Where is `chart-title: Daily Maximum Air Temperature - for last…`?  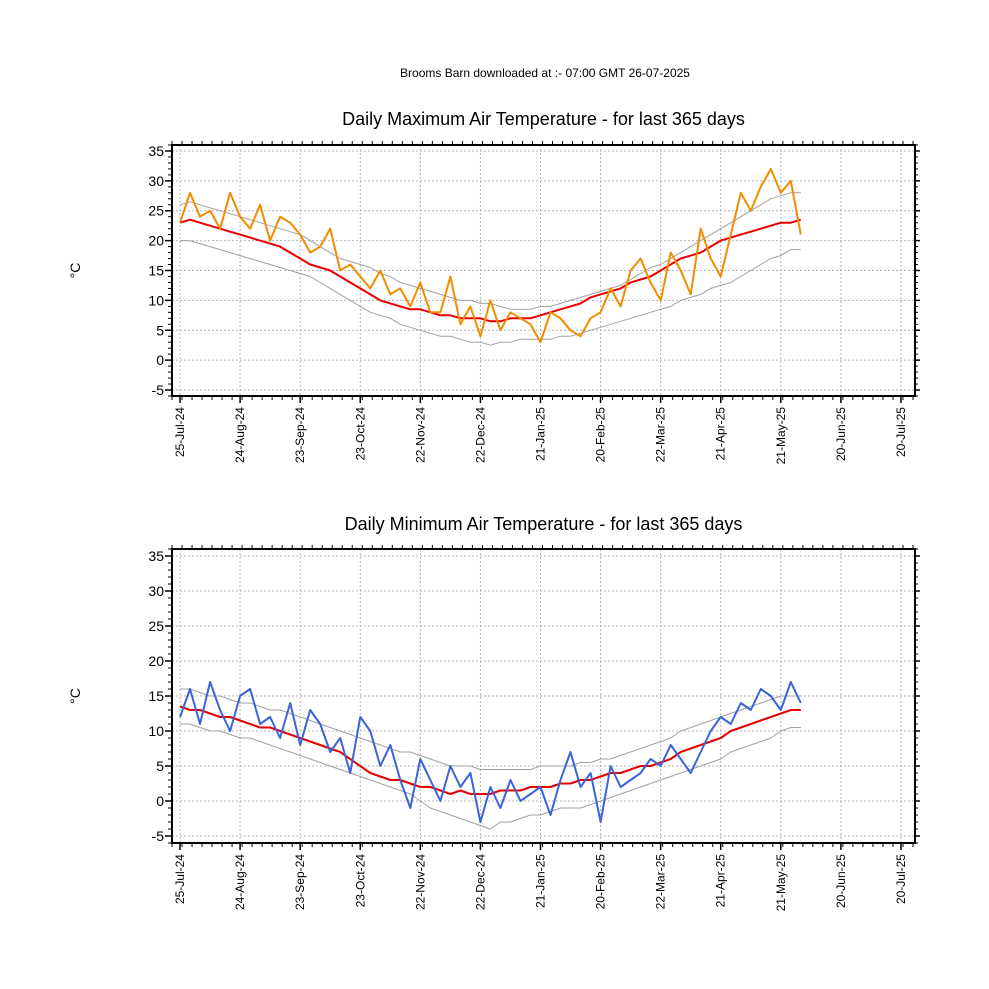 chart-title: Daily Maximum Air Temperature - for last… is located at coordinates (543, 119).